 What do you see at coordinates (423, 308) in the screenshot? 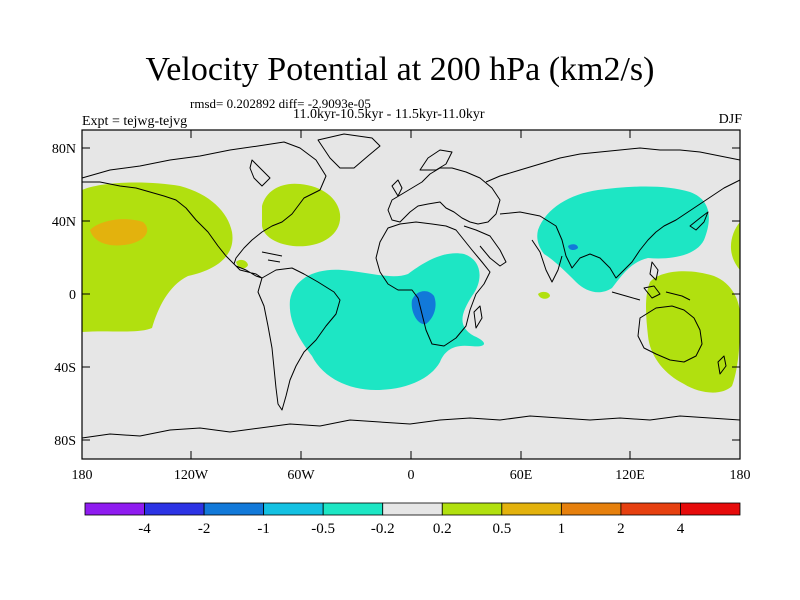
I see `negative-region-congo-core` at bounding box center [423, 308].